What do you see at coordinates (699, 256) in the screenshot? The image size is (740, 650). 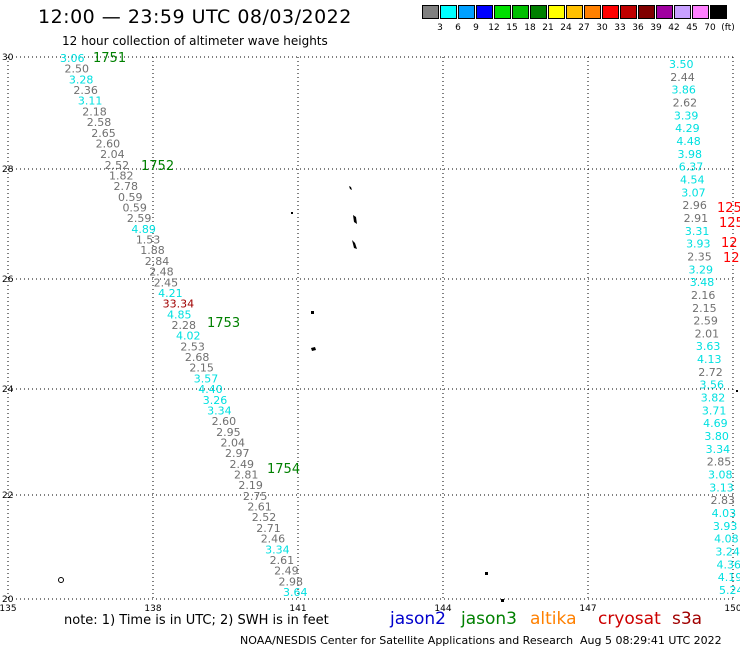 I see `wave-height-value: 2.35` at bounding box center [699, 256].